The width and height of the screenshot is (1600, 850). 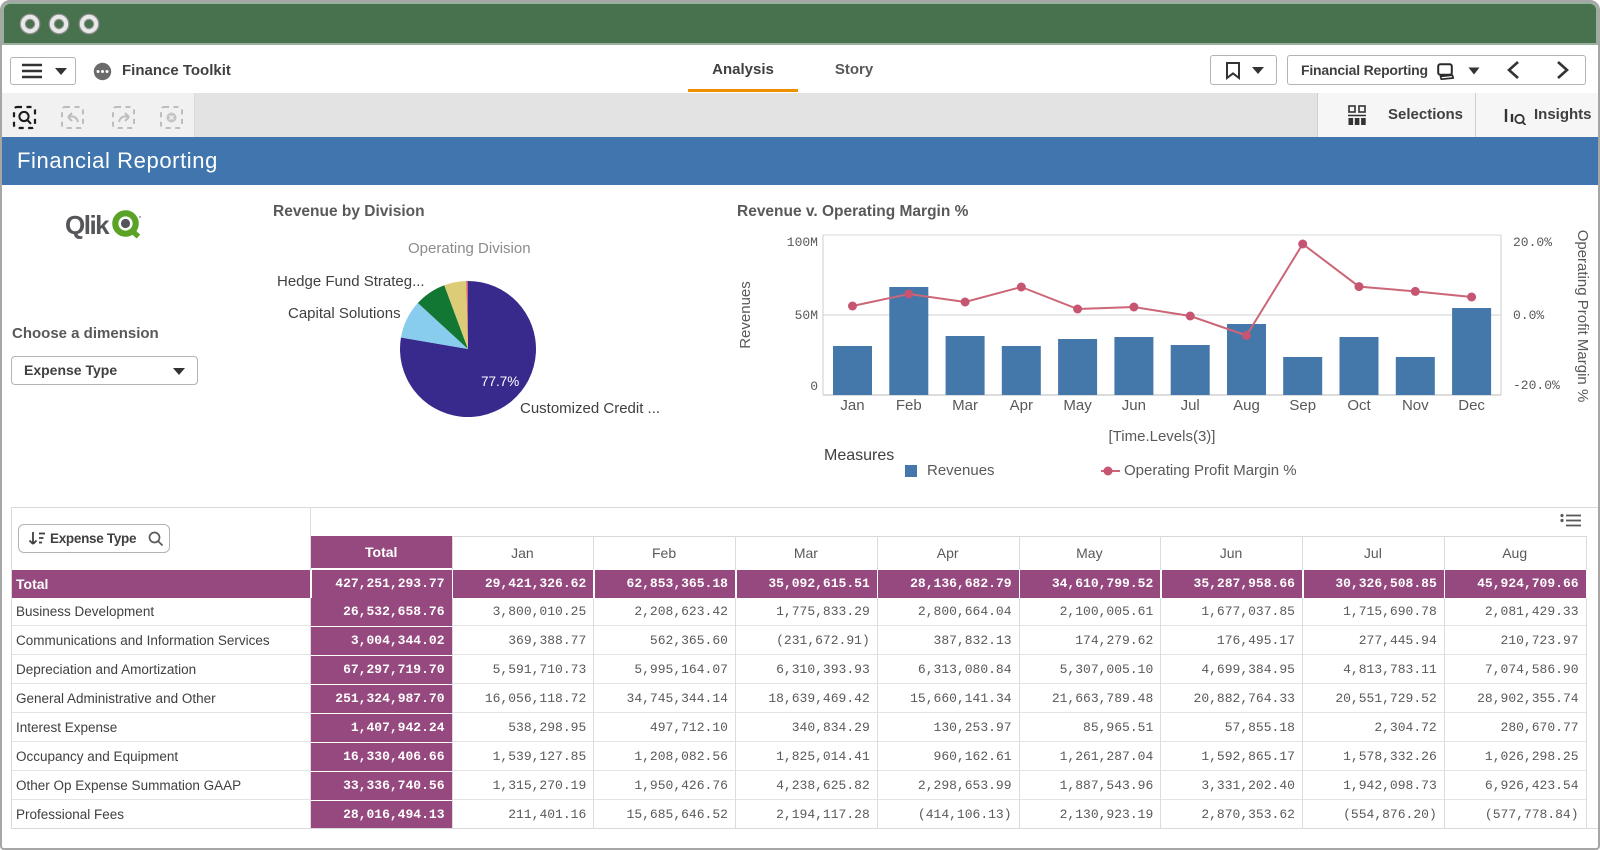 I want to click on svg-text: 50M, so click(x=806, y=315).